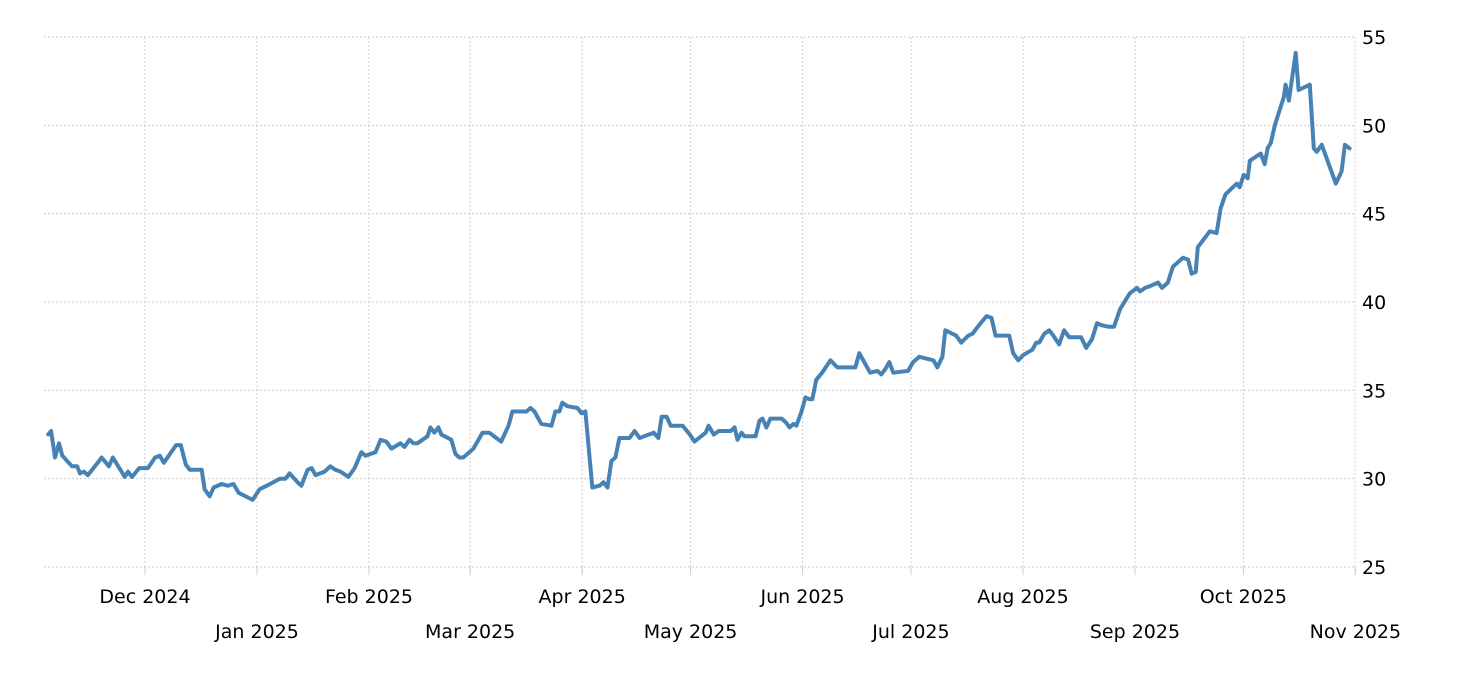 The width and height of the screenshot is (1460, 684). What do you see at coordinates (691, 632) in the screenshot?
I see `x-tick-label: May 2025` at bounding box center [691, 632].